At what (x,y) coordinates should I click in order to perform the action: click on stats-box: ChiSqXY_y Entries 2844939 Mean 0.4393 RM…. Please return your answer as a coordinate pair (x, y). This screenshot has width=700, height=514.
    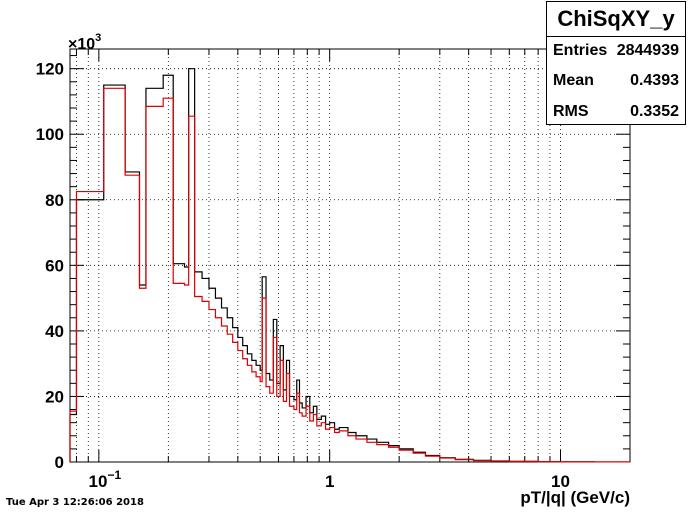
    Looking at the image, I should click on (616, 63).